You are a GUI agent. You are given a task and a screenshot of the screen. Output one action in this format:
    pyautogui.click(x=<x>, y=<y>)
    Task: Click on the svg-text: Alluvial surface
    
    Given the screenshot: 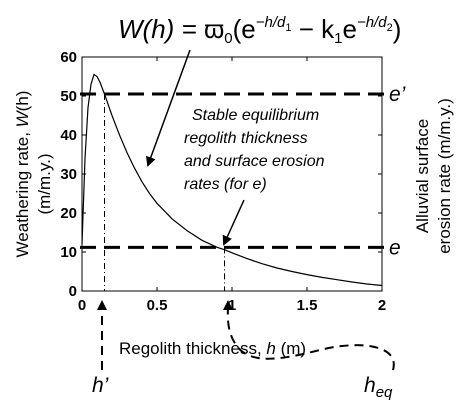 What is the action you would take?
    pyautogui.click(x=422, y=176)
    